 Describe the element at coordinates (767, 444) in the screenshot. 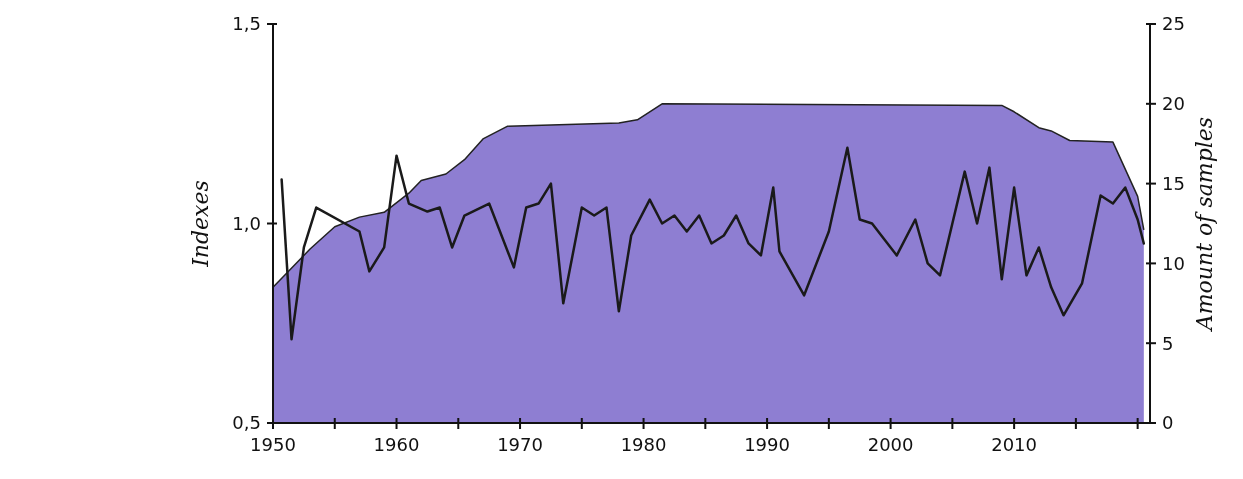

I see `x-tick-label: 1990` at that location.